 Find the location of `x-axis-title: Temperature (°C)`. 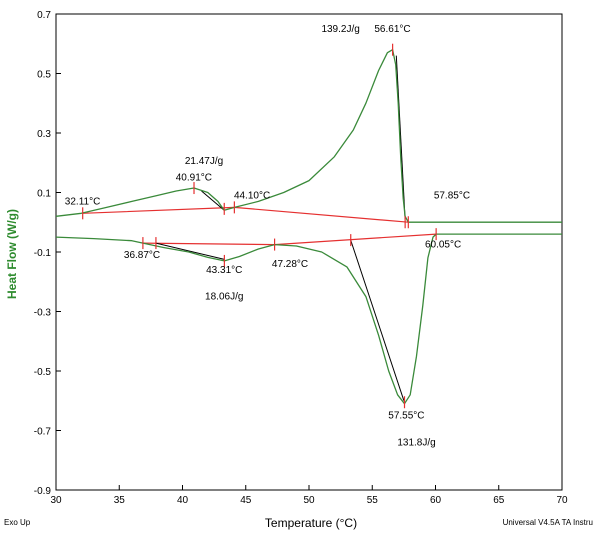

x-axis-title: Temperature (°C) is located at coordinates (311, 523).